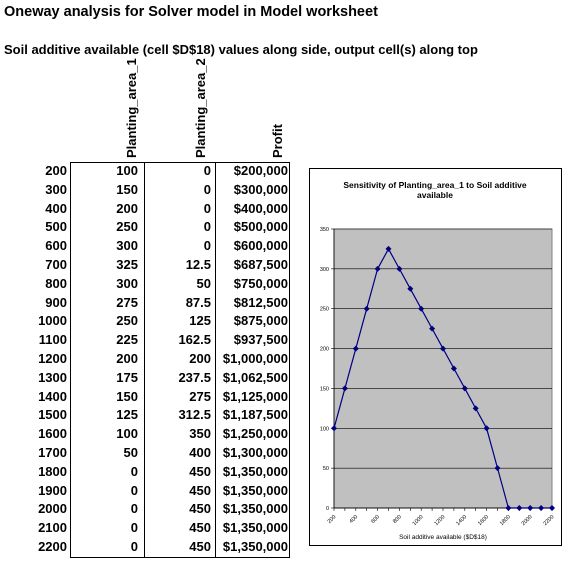  Describe the element at coordinates (324, 230) in the screenshot. I see `y-tick-label: 350` at that location.